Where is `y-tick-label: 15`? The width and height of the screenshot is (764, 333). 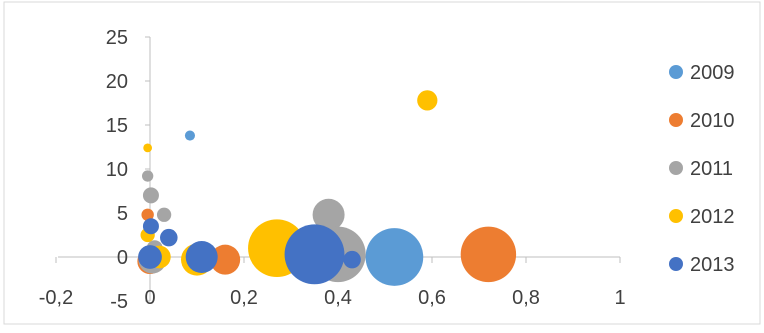
y-tick-label: 15 is located at coordinates (117, 126).